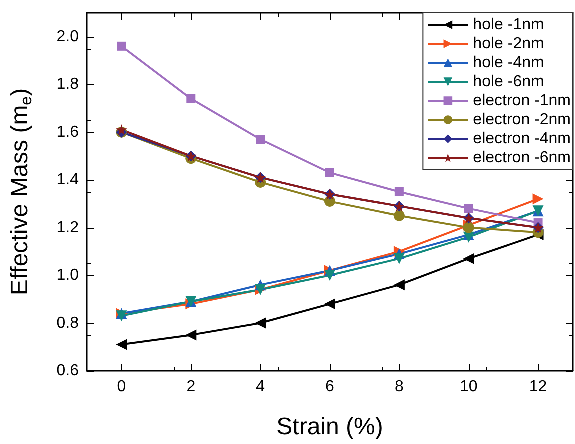 This screenshot has height=444, width=575. What do you see at coordinates (68, 323) in the screenshot?
I see `y-tick-label: 0.8` at bounding box center [68, 323].